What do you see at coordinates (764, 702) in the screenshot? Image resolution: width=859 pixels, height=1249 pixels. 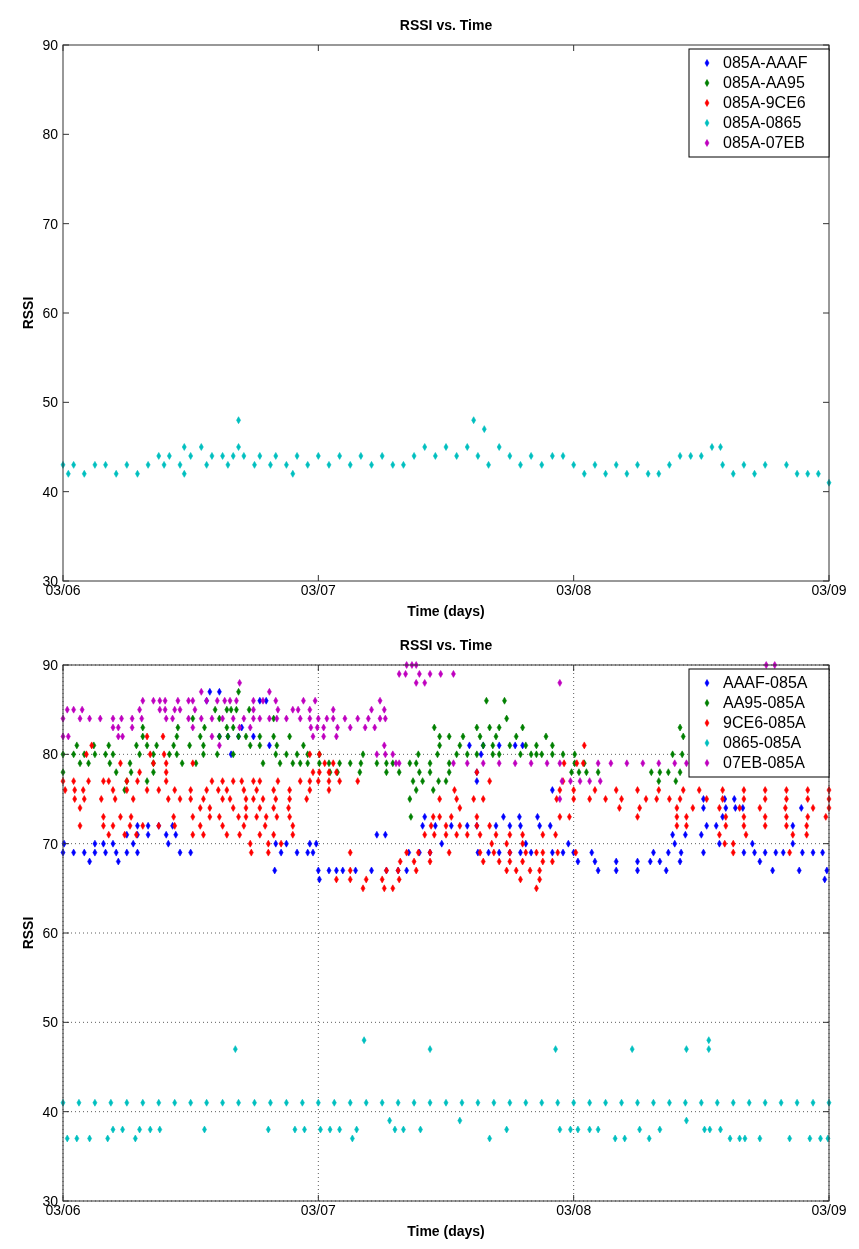 I see `legend-label: AA95-085A` at bounding box center [764, 702].